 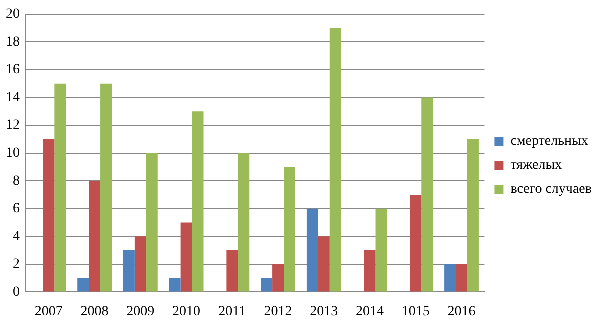 What do you see at coordinates (549, 142) in the screenshot?
I see `legend-label: смертельных` at bounding box center [549, 142].